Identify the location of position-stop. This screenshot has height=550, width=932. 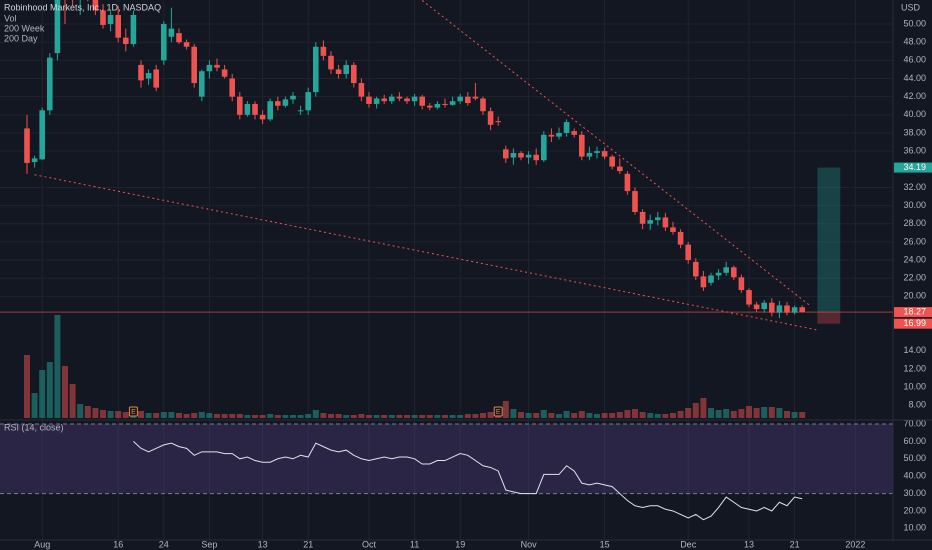
(829, 318).